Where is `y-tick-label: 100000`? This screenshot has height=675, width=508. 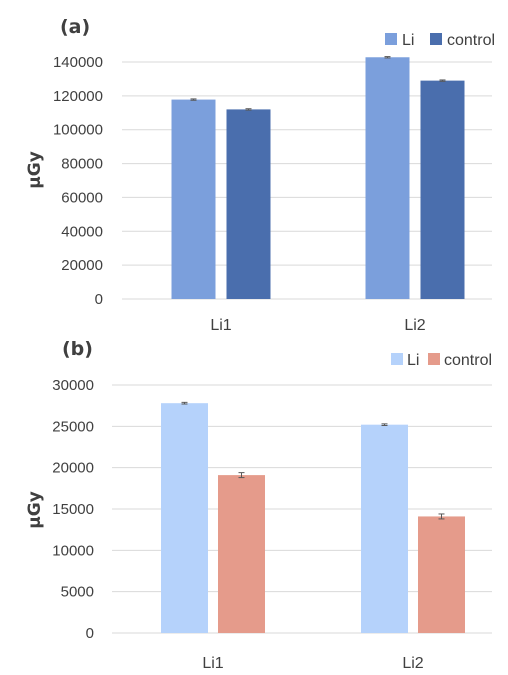 y-tick-label: 100000 is located at coordinates (78, 130).